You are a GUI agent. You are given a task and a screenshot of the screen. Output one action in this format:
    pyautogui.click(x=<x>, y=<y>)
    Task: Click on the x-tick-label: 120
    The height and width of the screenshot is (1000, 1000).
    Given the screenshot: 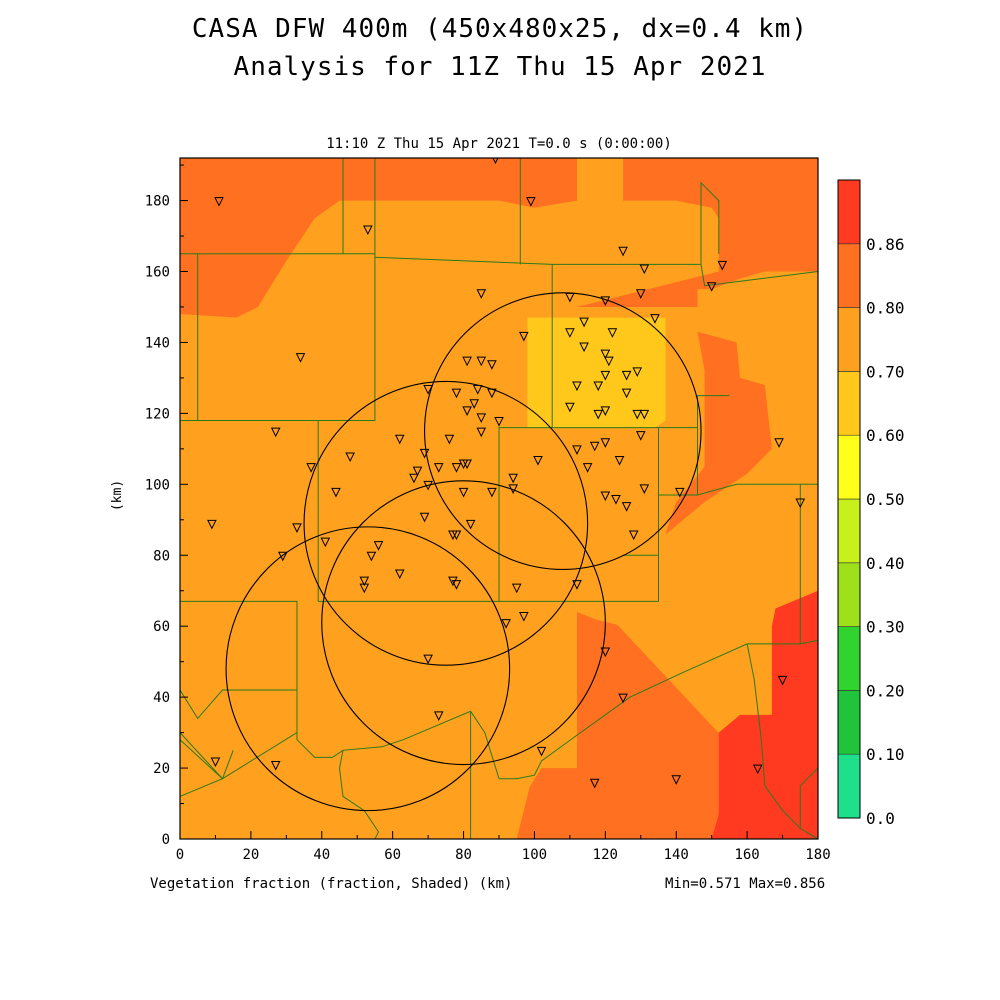 What is the action you would take?
    pyautogui.click(x=605, y=855)
    